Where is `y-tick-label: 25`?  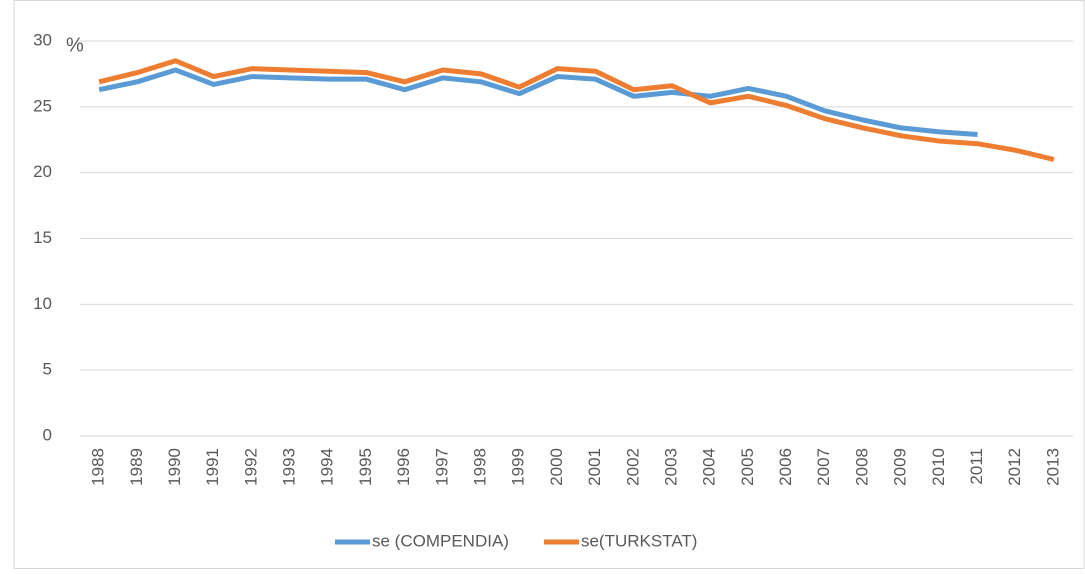
y-tick-label: 25 is located at coordinates (42, 105).